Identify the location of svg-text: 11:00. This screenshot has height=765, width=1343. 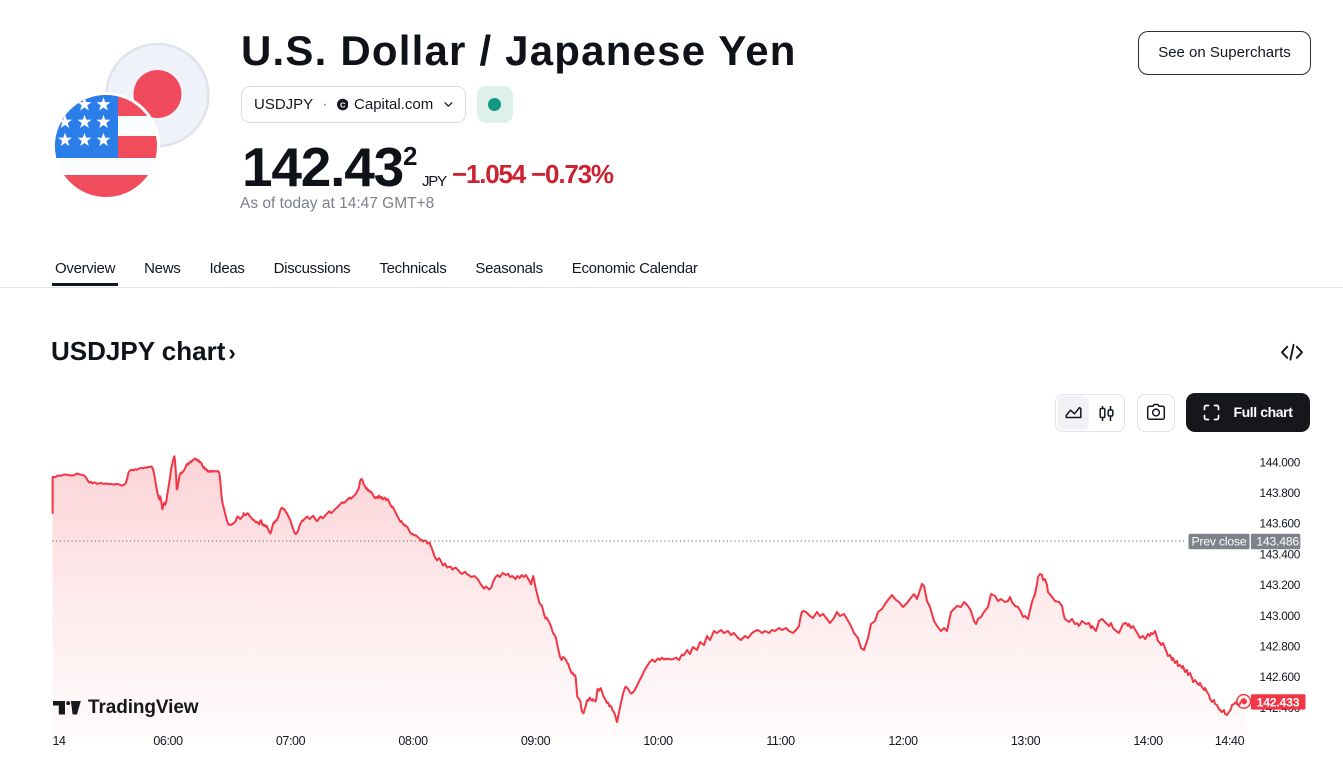
(780, 741).